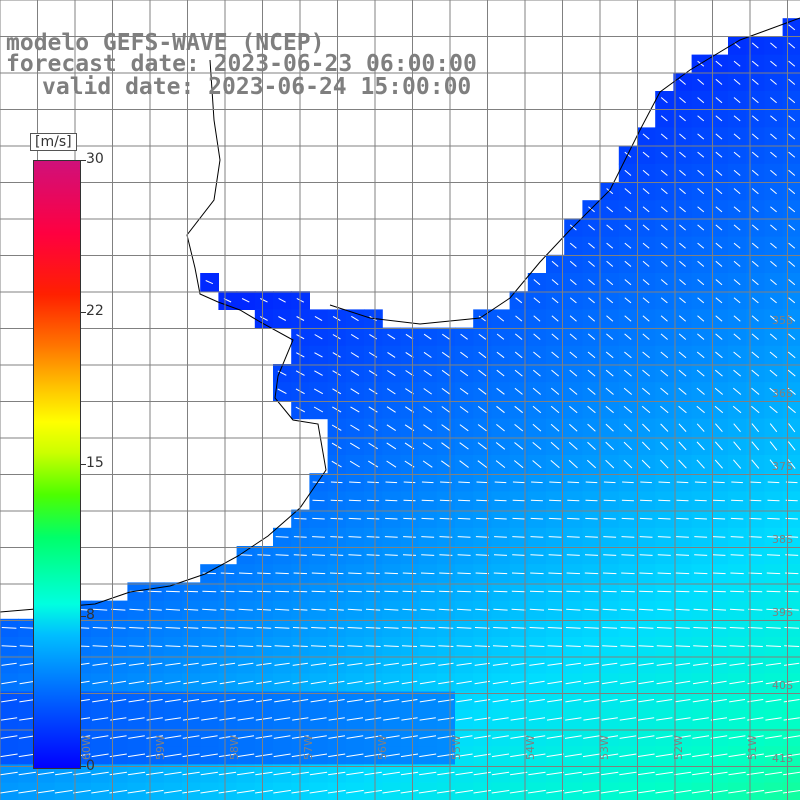 Image resolution: width=800 pixels, height=800 pixels. I want to click on colorbar-tick-label: 8, so click(90, 615).